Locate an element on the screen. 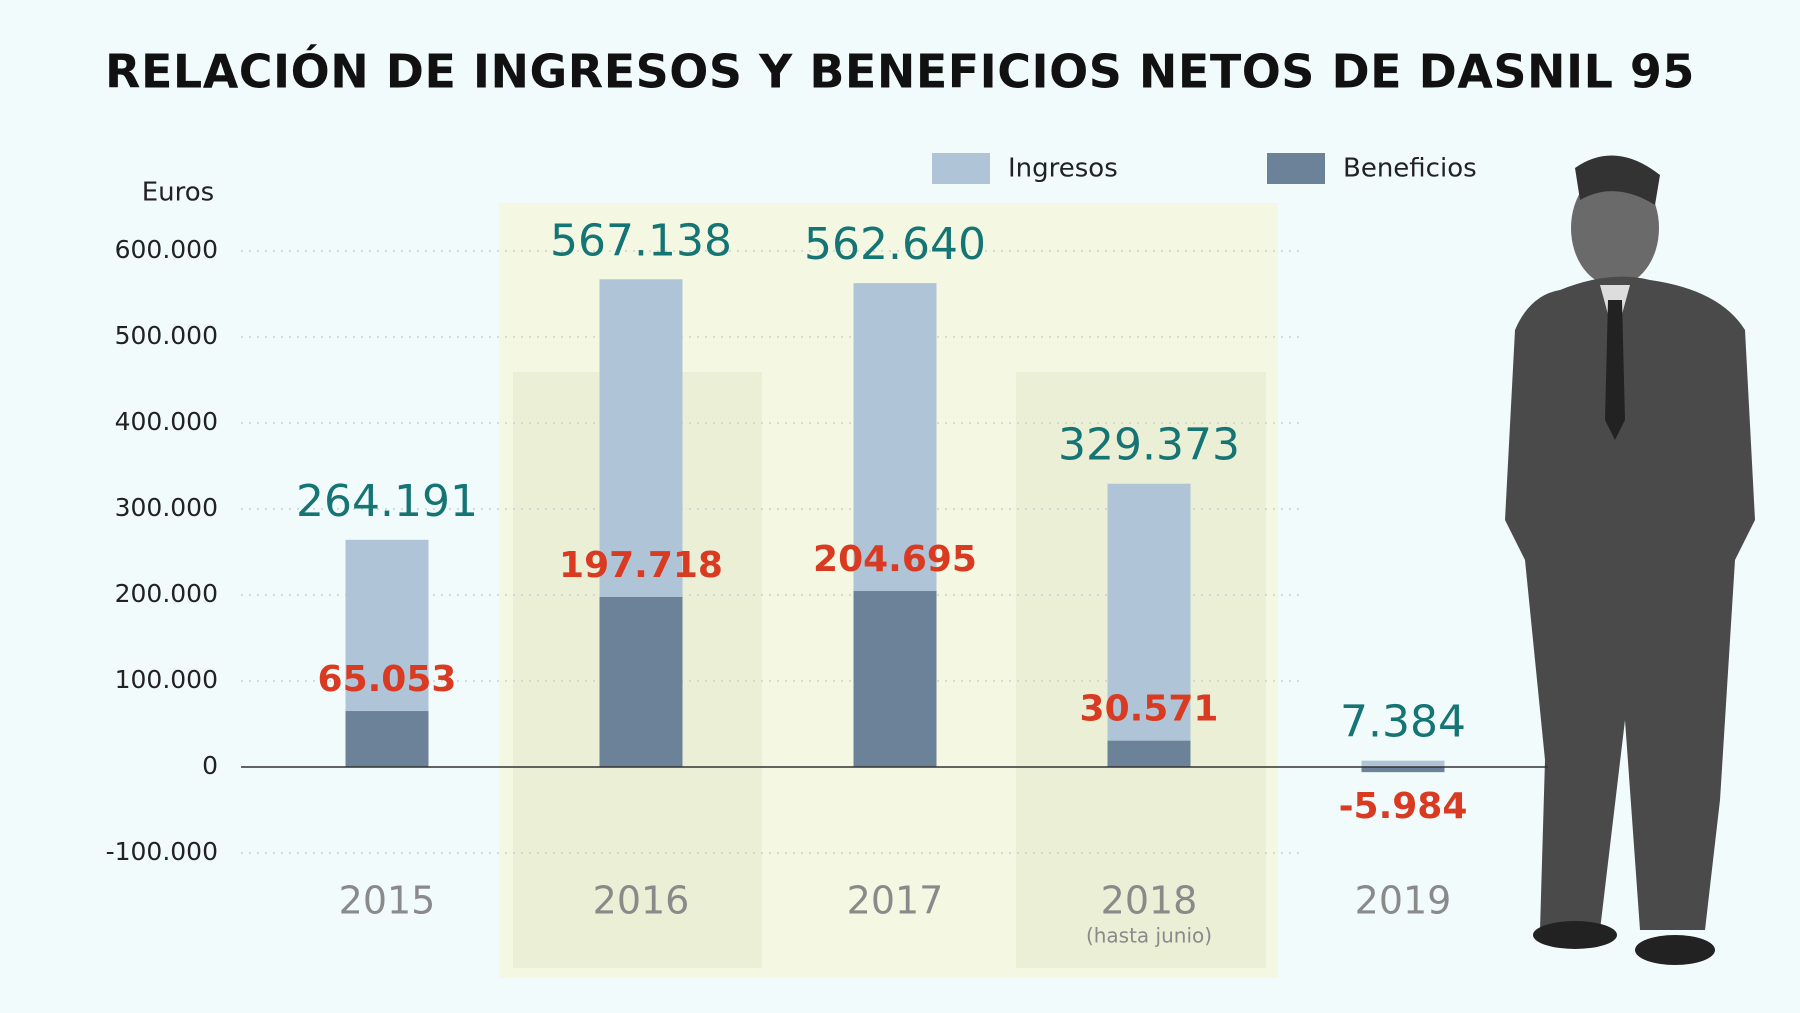 The width and height of the screenshot is (1800, 1013). category-note: (hasta junio) is located at coordinates (1149, 936).